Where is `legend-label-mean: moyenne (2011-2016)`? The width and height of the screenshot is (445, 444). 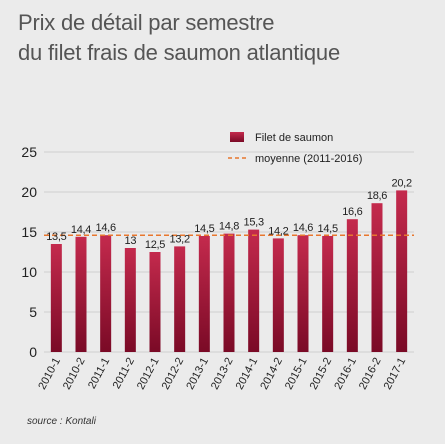
legend-label-mean: moyenne (2011-2016) is located at coordinates (308, 159).